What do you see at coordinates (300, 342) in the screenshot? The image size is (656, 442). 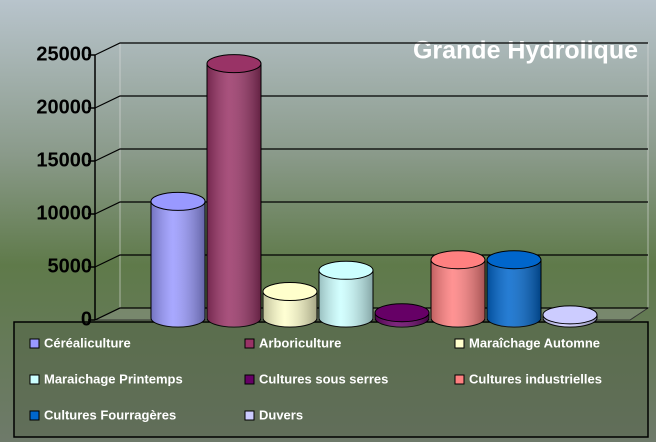 I see `legend-label: Arboriculture` at bounding box center [300, 342].